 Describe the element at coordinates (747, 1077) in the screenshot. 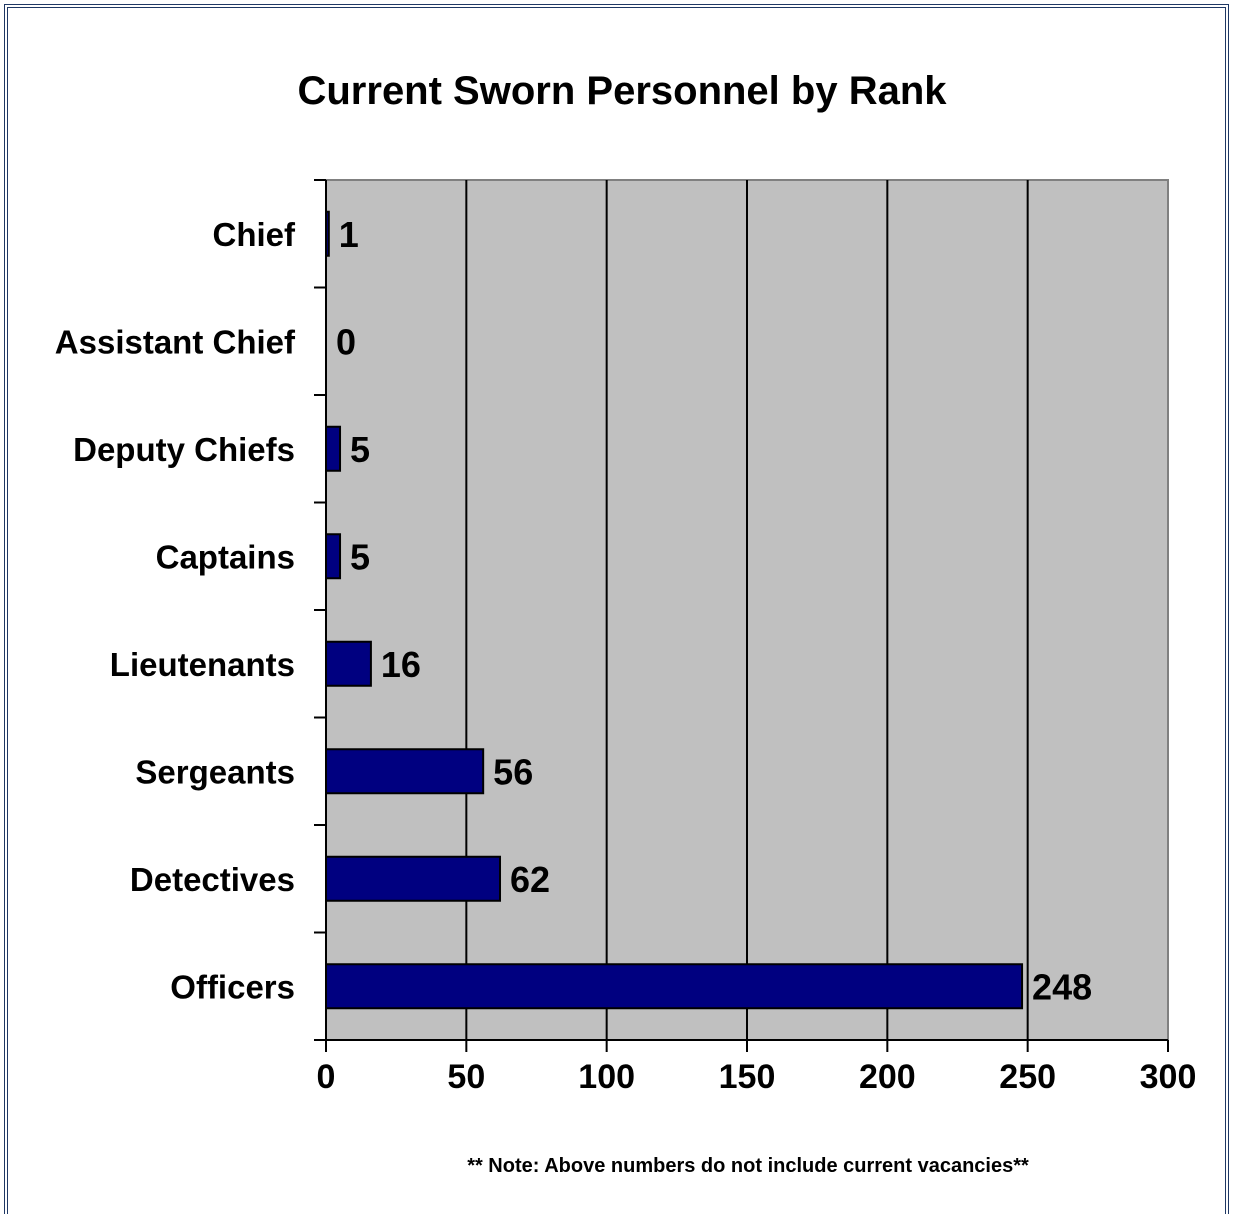

I see `x-tick-label: 150` at that location.